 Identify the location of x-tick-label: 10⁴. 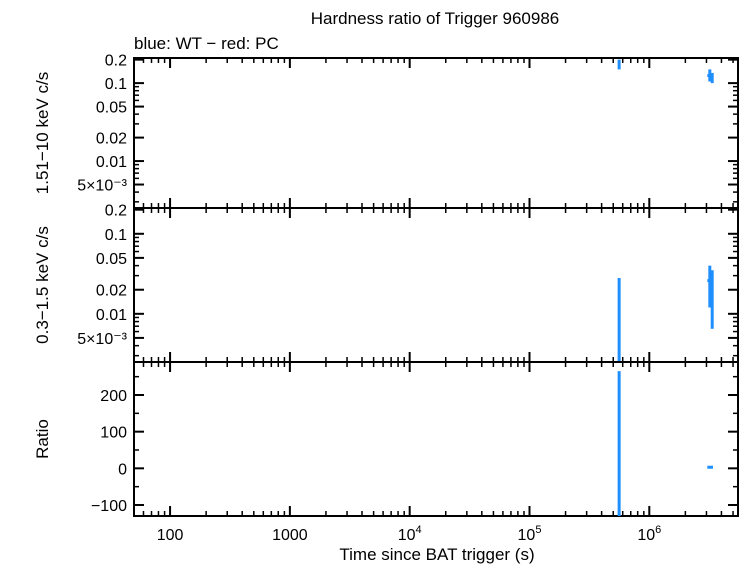
(410, 534).